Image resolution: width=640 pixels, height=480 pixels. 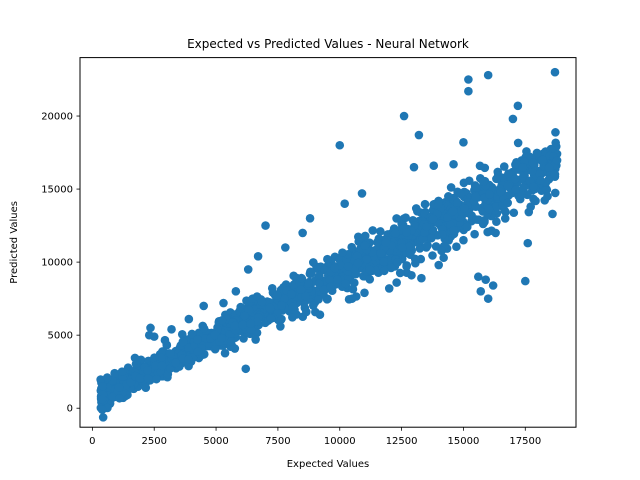 I want to click on y-tick-label-3: 15000, so click(x=57, y=190).